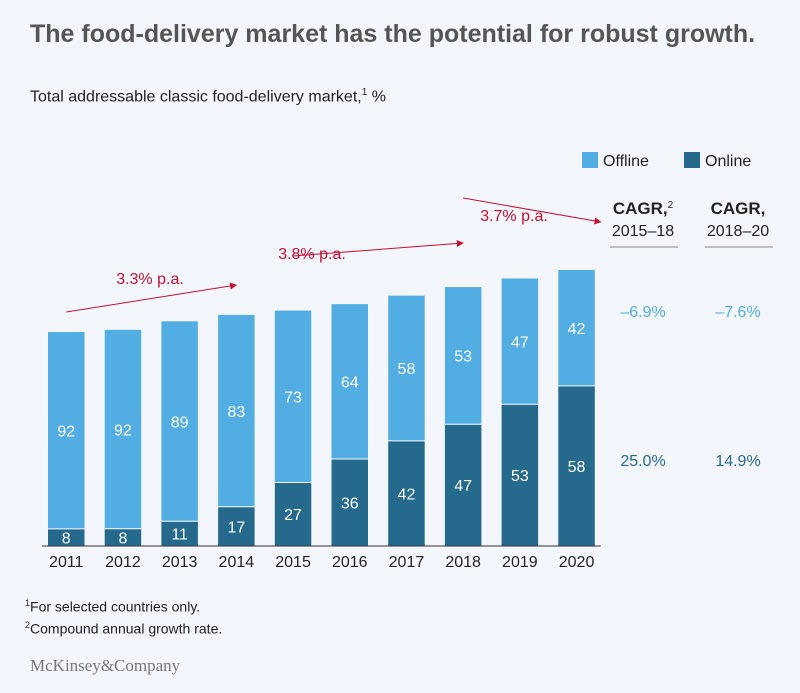  I want to click on label-online-2017: 42, so click(407, 494).